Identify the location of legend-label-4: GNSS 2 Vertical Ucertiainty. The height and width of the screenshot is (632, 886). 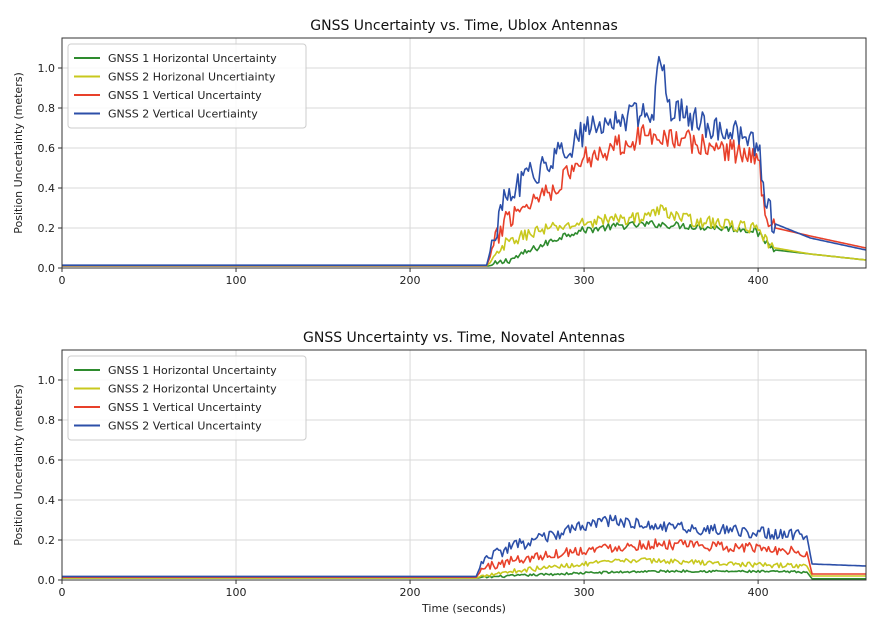
(183, 114).